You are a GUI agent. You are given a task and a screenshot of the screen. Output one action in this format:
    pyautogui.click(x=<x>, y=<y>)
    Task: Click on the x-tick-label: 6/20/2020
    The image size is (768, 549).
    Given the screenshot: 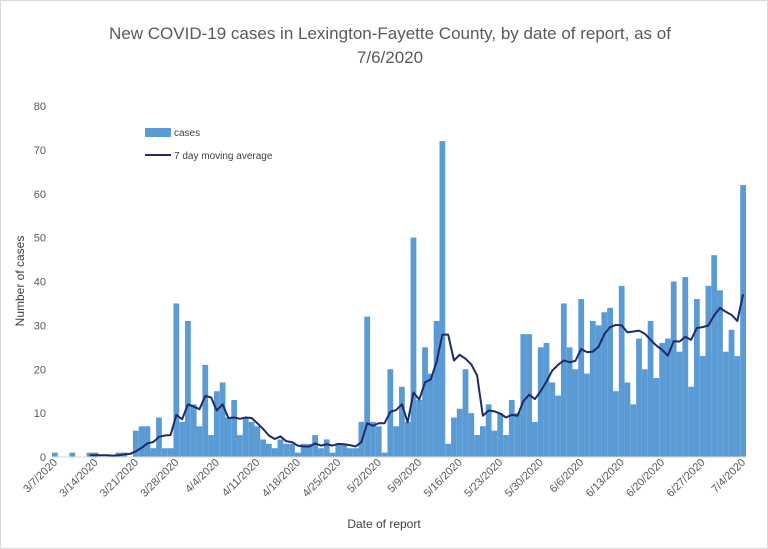 What is the action you would take?
    pyautogui.click(x=645, y=478)
    